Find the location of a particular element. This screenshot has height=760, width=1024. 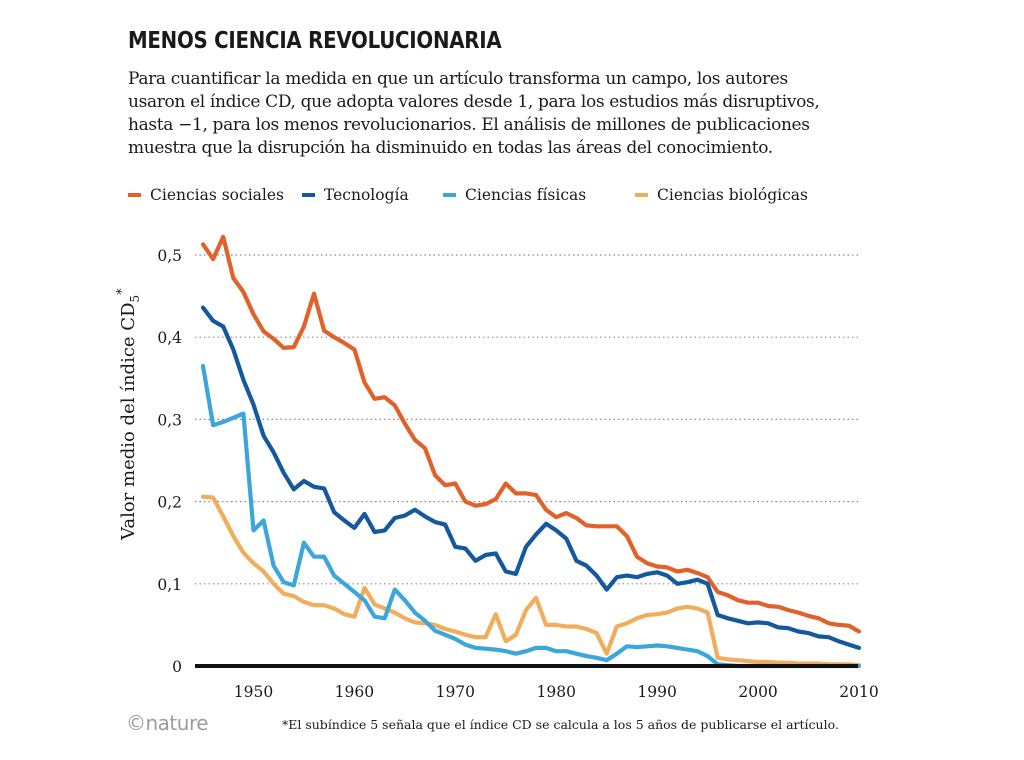

y-axis-label: Valor medio del índice CD5* is located at coordinates (128, 414).